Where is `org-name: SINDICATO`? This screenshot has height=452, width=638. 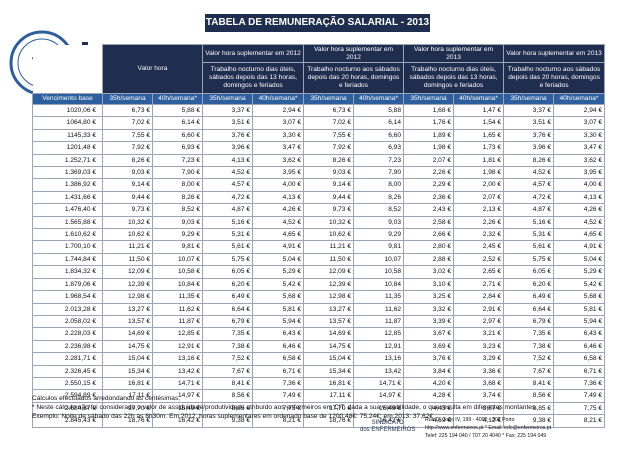
org-name: SINDICATO is located at coordinates (387, 423).